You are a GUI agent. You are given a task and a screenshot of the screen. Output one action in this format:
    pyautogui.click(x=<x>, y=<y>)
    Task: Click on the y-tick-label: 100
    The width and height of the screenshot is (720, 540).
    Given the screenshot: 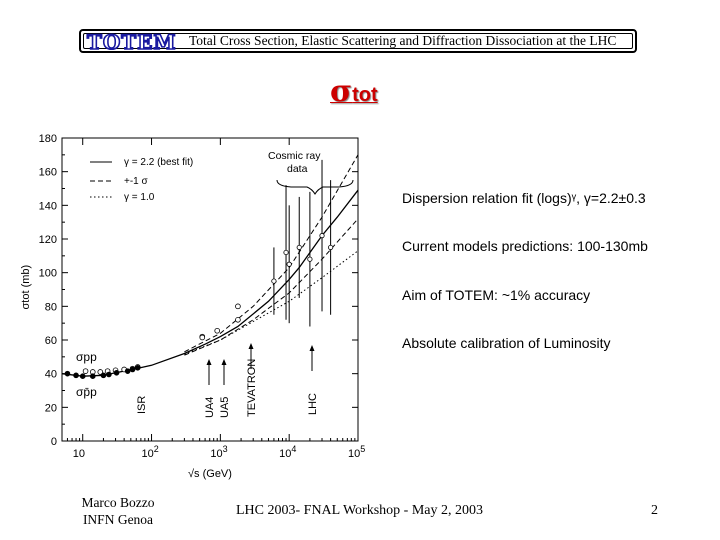 What is the action you would take?
    pyautogui.click(x=48, y=274)
    